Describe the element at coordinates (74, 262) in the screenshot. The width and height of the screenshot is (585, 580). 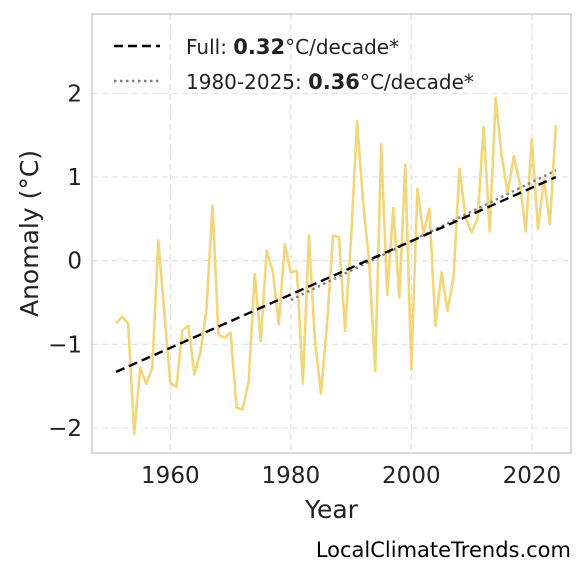
I see `y-tick-label: 0` at that location.